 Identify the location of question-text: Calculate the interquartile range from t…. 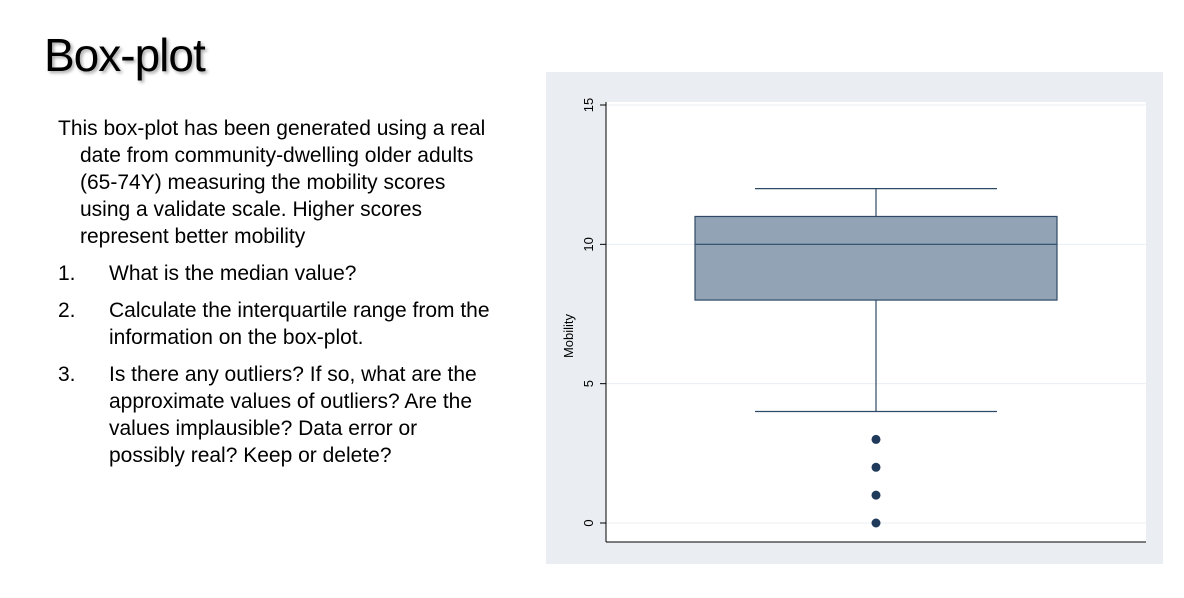
(299, 324).